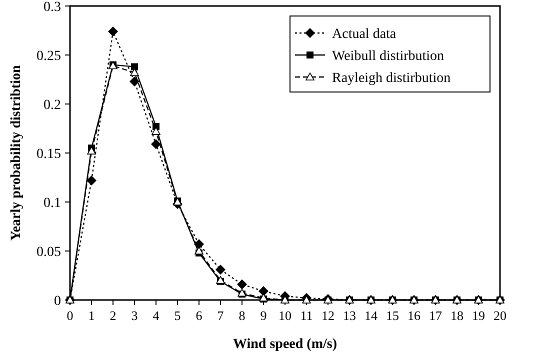 This screenshot has width=534, height=364. Describe the element at coordinates (457, 315) in the screenshot. I see `x-tick-label: 18` at that location.